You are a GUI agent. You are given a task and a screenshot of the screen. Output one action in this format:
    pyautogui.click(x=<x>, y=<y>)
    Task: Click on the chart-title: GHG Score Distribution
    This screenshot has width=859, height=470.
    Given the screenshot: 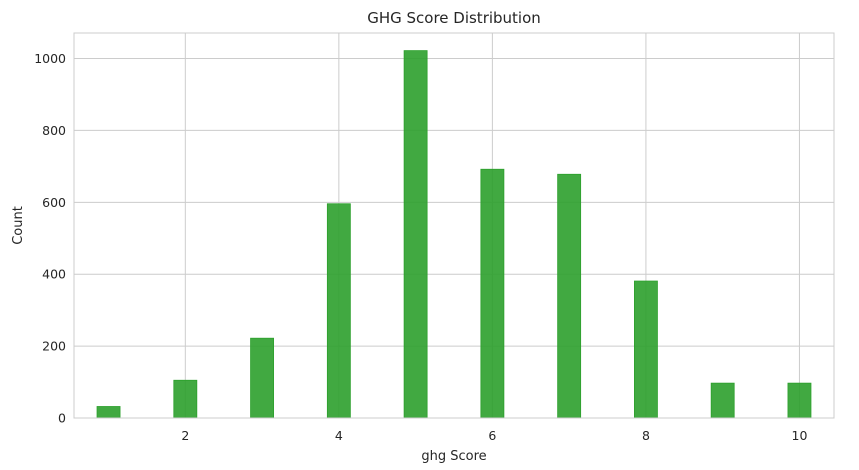 What is the action you would take?
    pyautogui.click(x=454, y=18)
    